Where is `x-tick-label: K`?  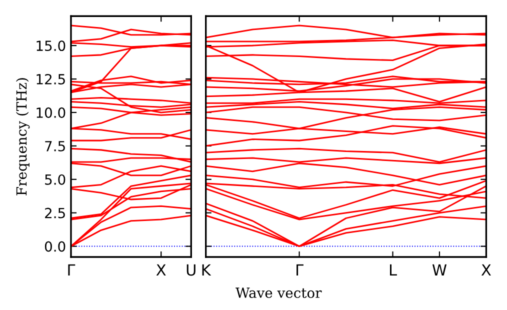 x-tick-label: K is located at coordinates (207, 270).